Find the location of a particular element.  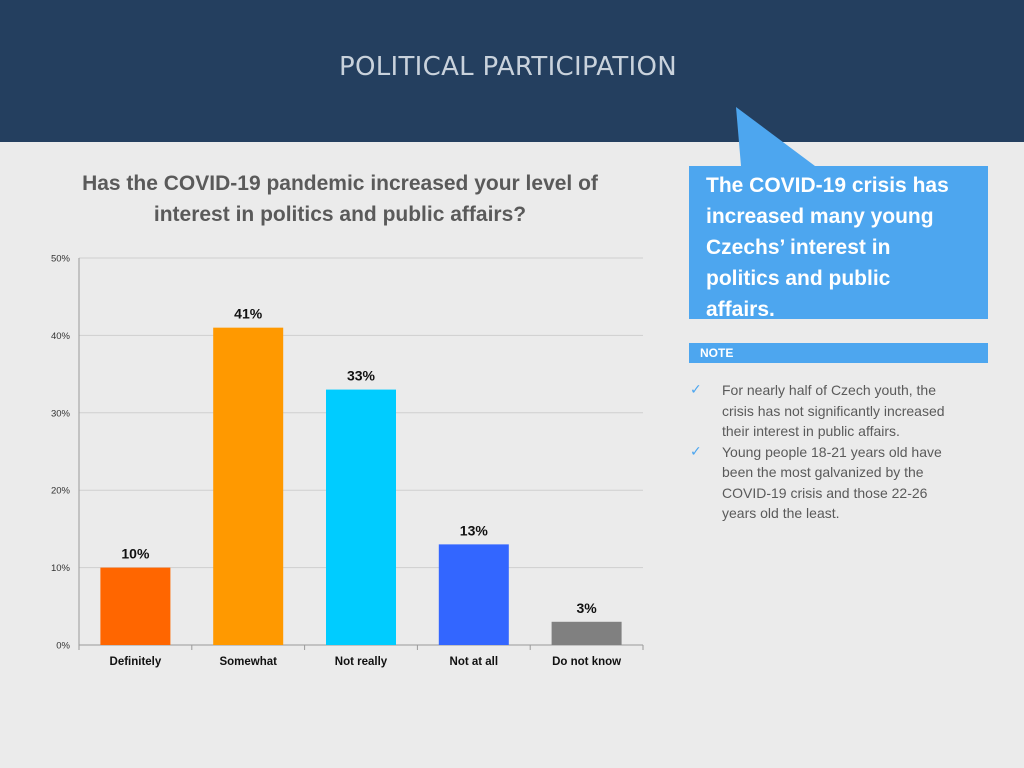

note-line: For nearly half of Czech youth, the is located at coordinates (829, 390).